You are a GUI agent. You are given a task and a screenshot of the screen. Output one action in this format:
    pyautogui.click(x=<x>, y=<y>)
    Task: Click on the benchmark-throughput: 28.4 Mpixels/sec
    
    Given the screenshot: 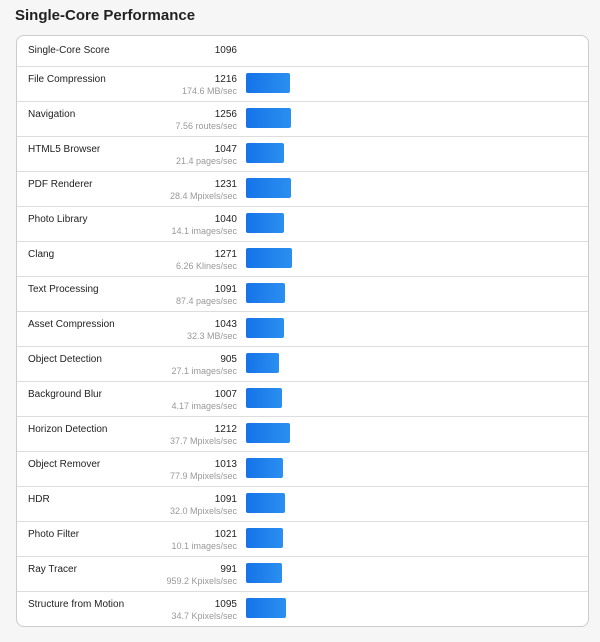 What is the action you would take?
    pyautogui.click(x=203, y=196)
    